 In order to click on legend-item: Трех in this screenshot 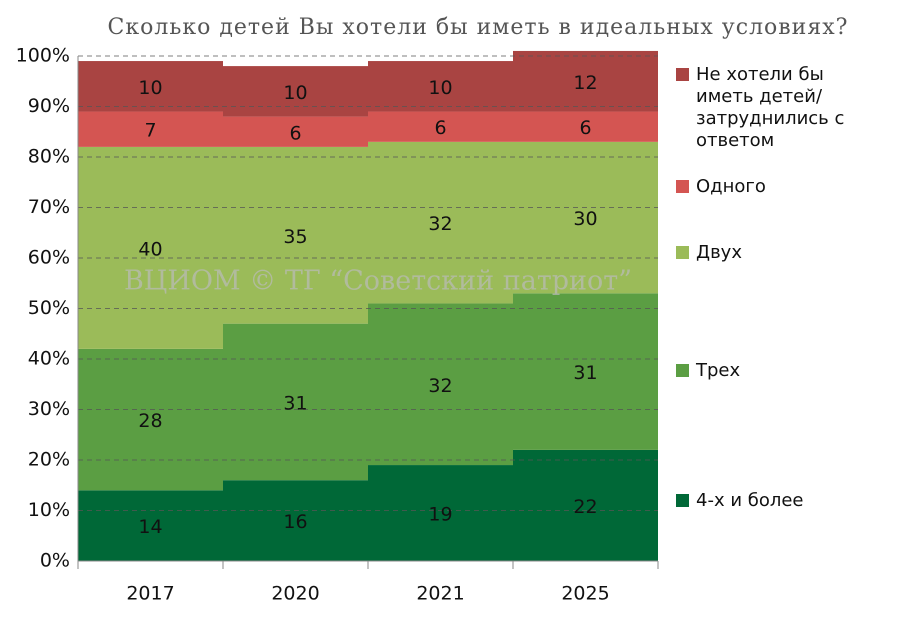, I will do `click(776, 371)`.